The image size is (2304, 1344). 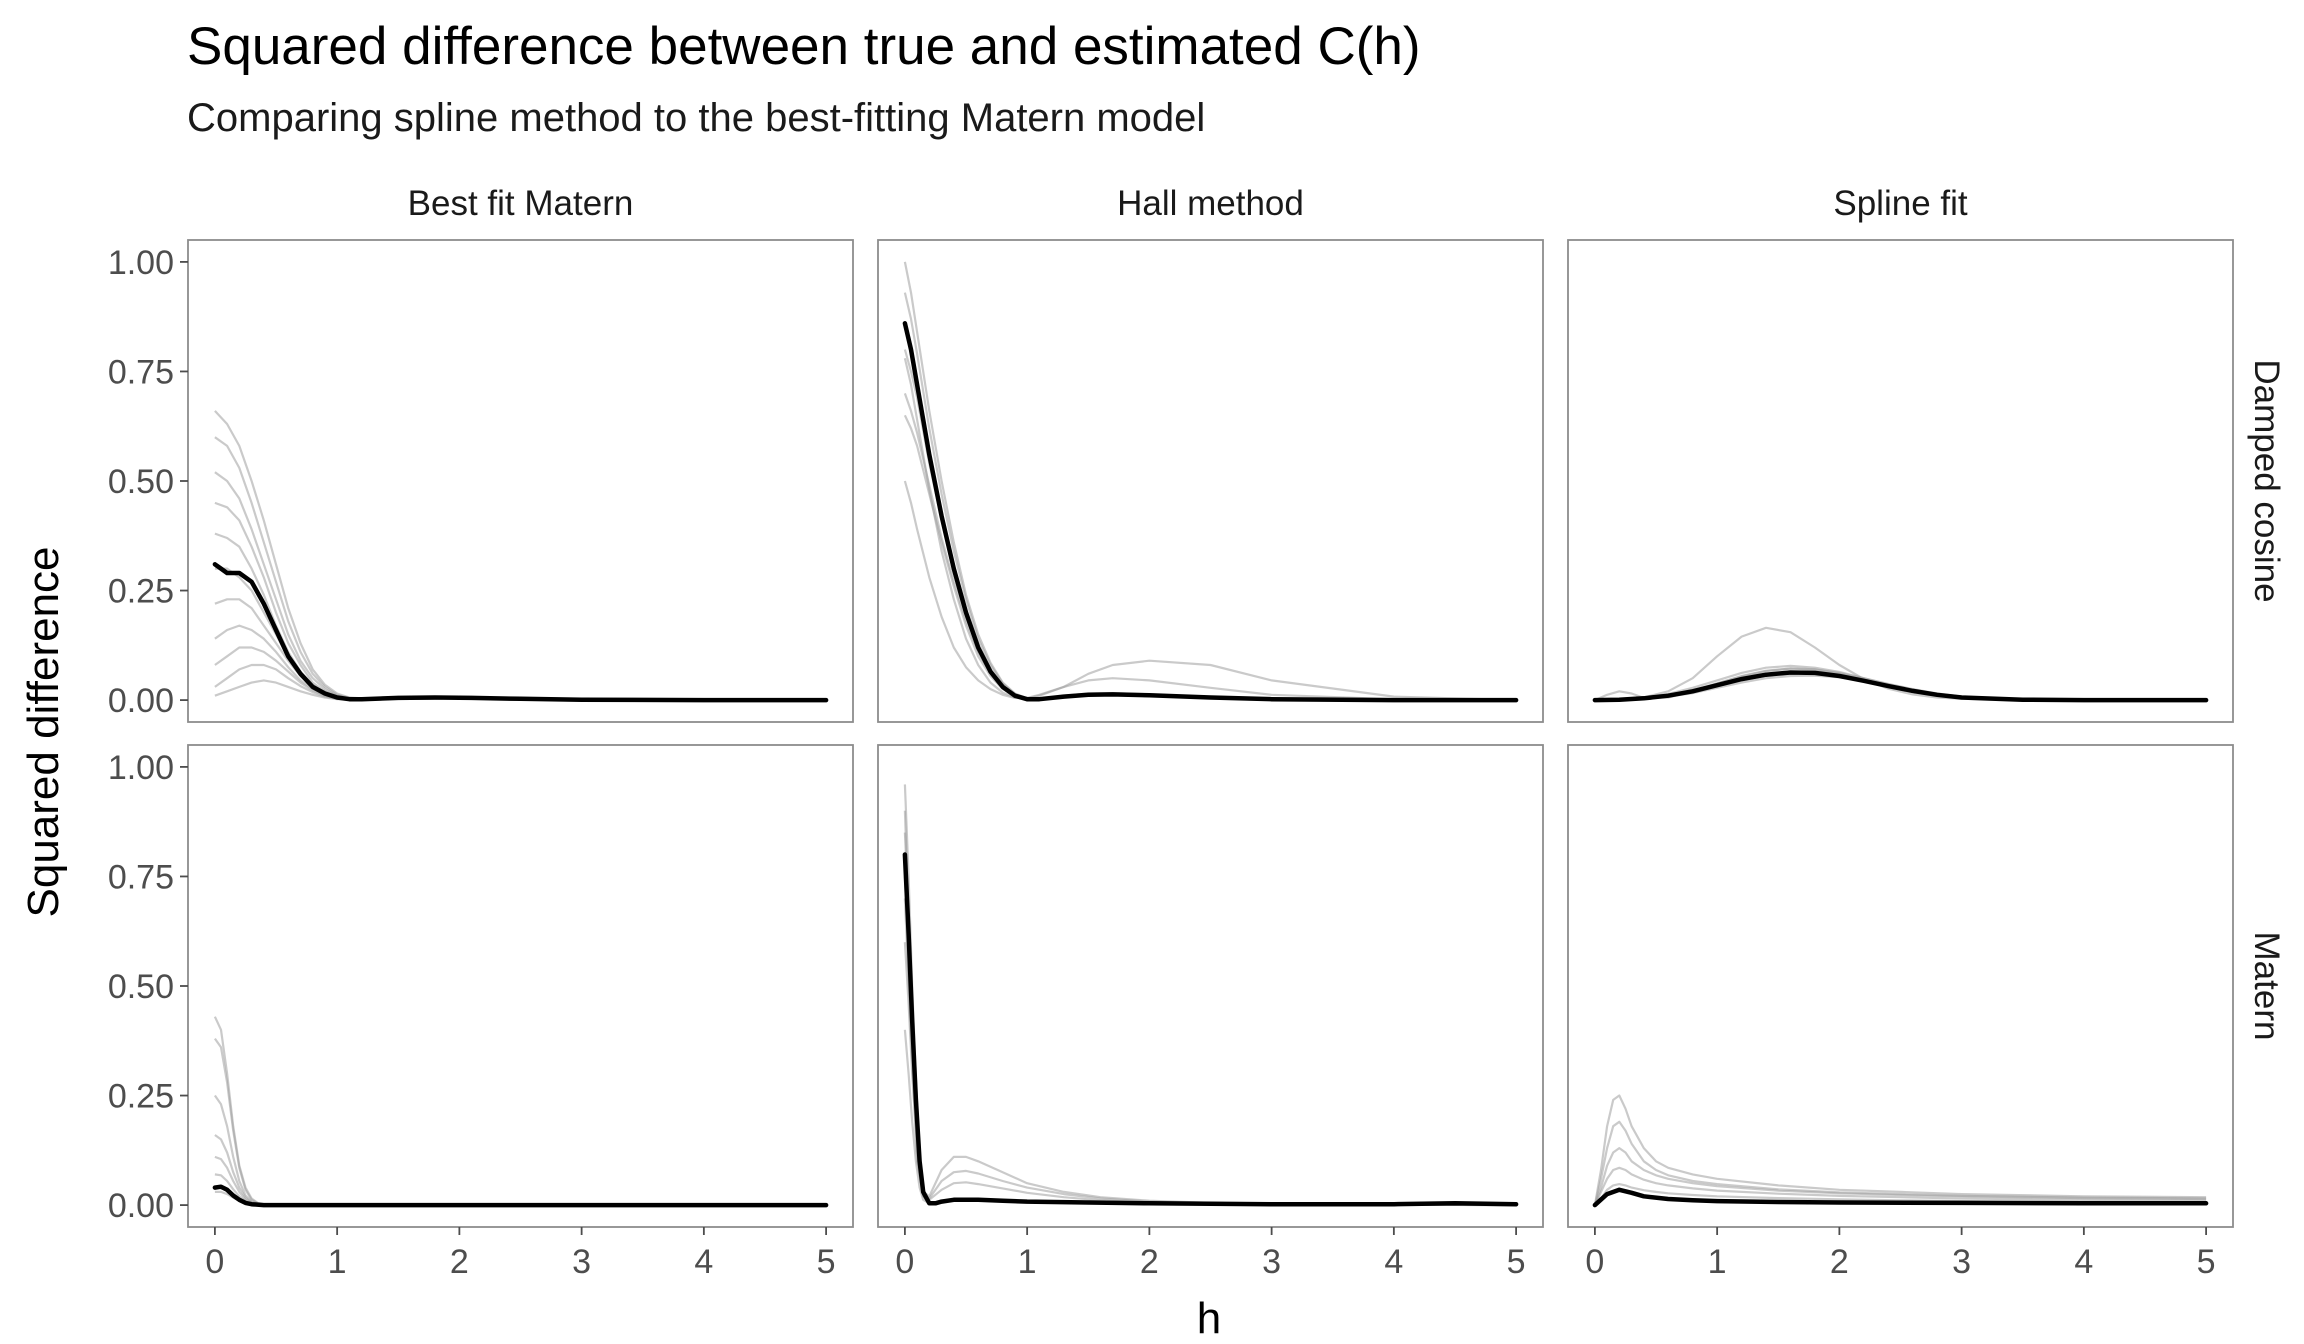 What do you see at coordinates (43, 731) in the screenshot?
I see `y-axis-title: Squared difference` at bounding box center [43, 731].